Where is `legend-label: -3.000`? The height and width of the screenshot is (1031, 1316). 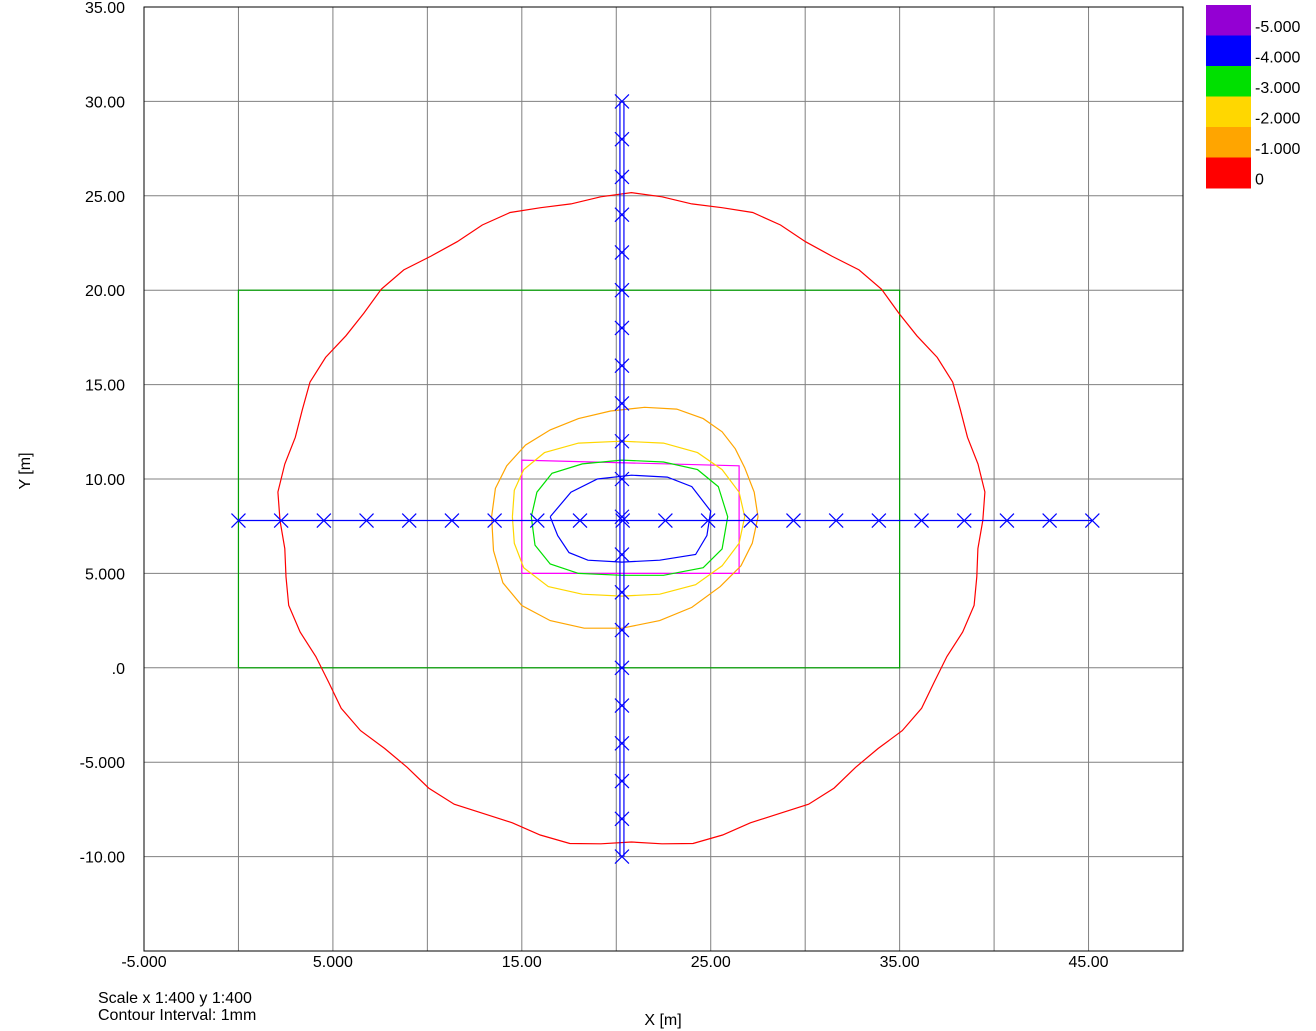
legend-label: -3.000 is located at coordinates (1277, 88).